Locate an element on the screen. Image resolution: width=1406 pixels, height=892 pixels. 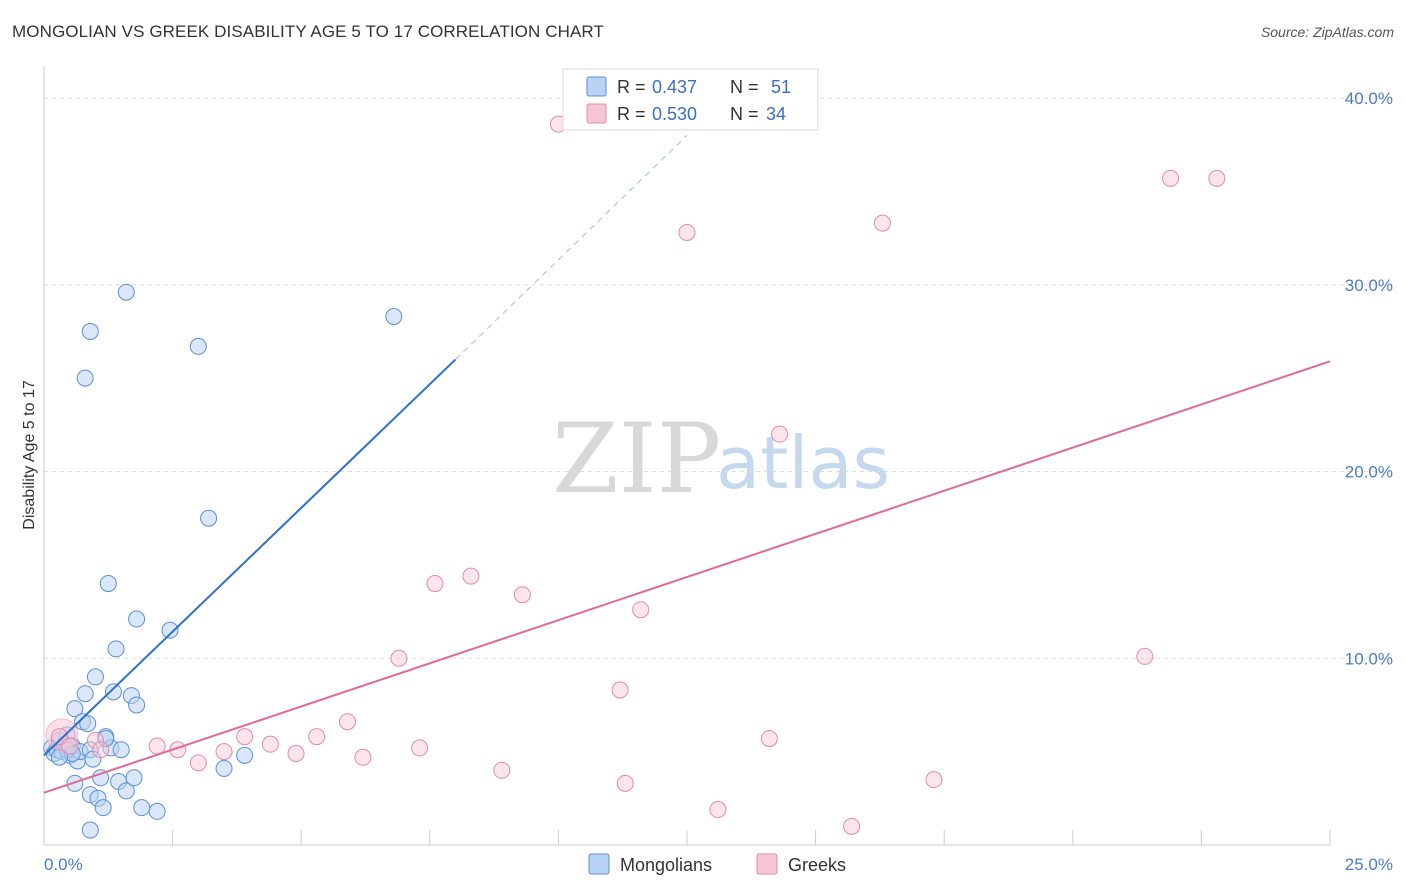
y-tick-label: 30.0% is located at coordinates (1369, 285).